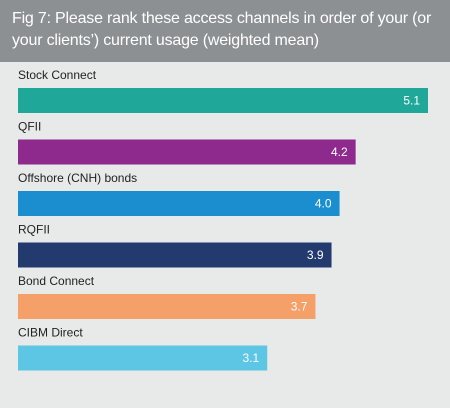 The width and height of the screenshot is (450, 408). What do you see at coordinates (299, 307) in the screenshot?
I see `value-label: 3.7` at bounding box center [299, 307].